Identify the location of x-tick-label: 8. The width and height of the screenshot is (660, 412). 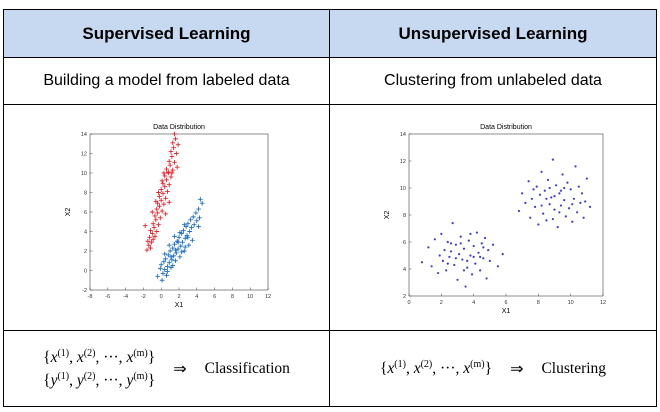
(538, 303).